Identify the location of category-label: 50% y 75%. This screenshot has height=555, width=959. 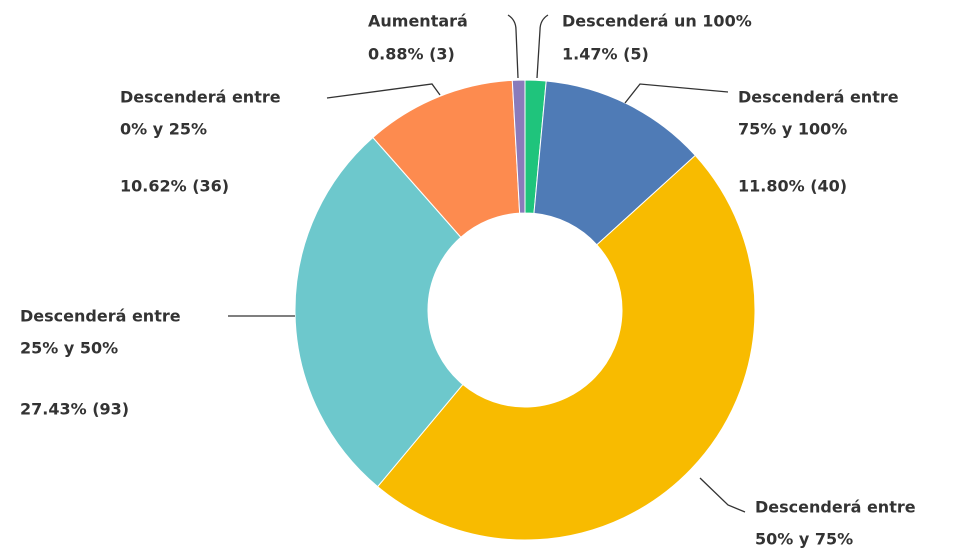
(804, 539).